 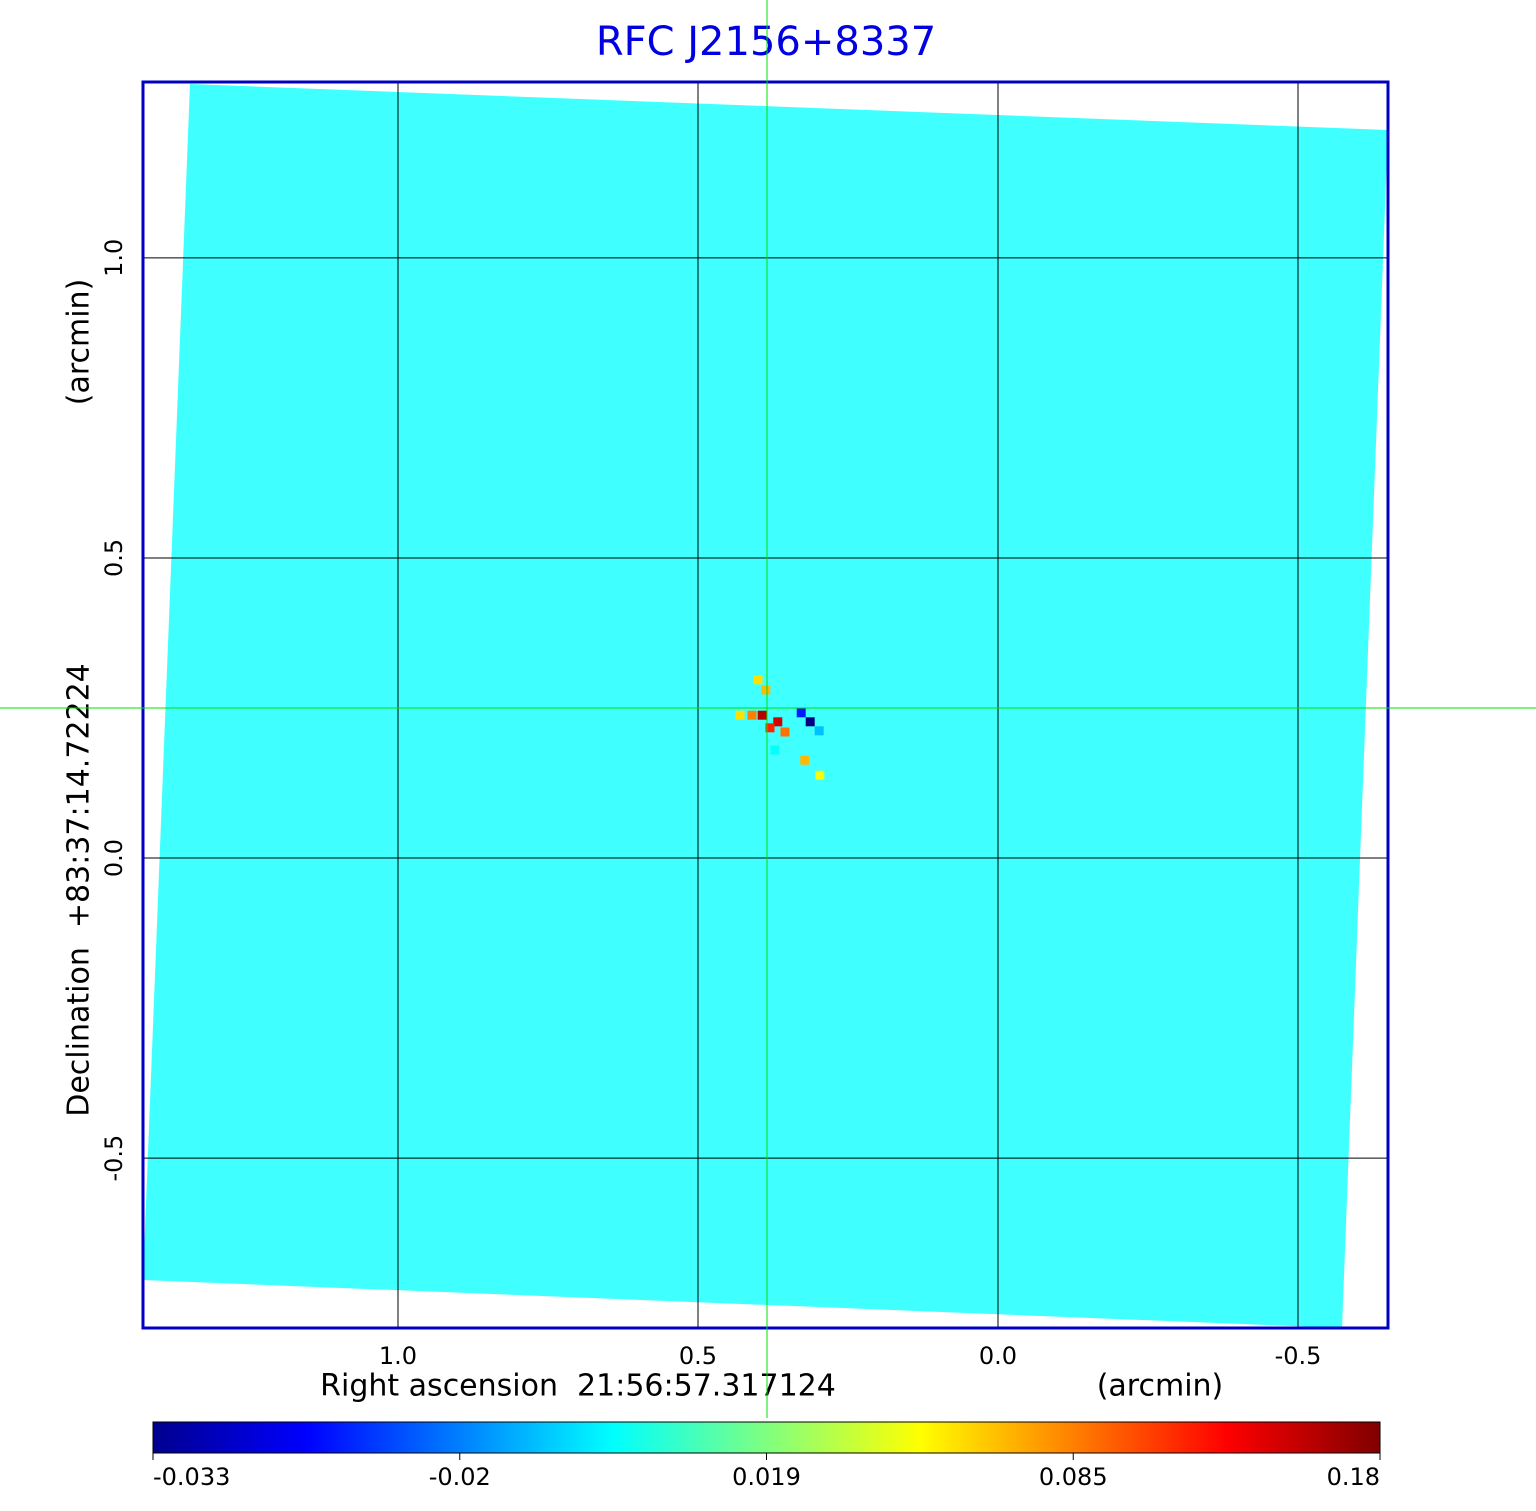 I want to click on y-tick-label: 0.5, so click(x=114, y=558).